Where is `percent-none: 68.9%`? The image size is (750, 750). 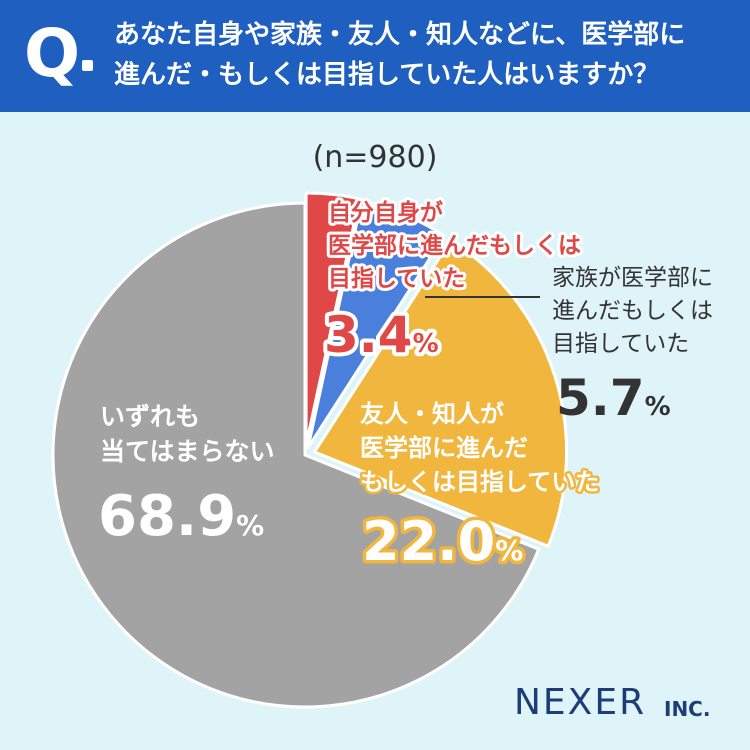 percent-none: 68.9% is located at coordinates (181, 516).